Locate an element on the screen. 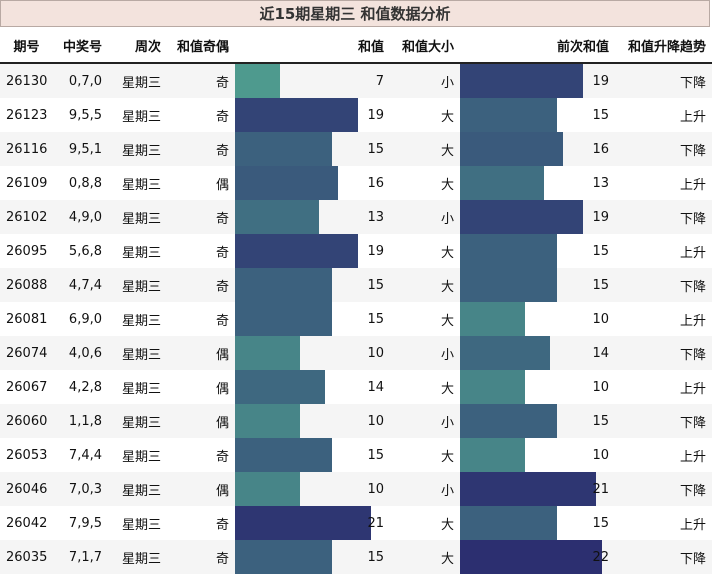 Image resolution: width=712 pixels, height=574 pixels. header-parity: 和值奇偶 is located at coordinates (201, 46).